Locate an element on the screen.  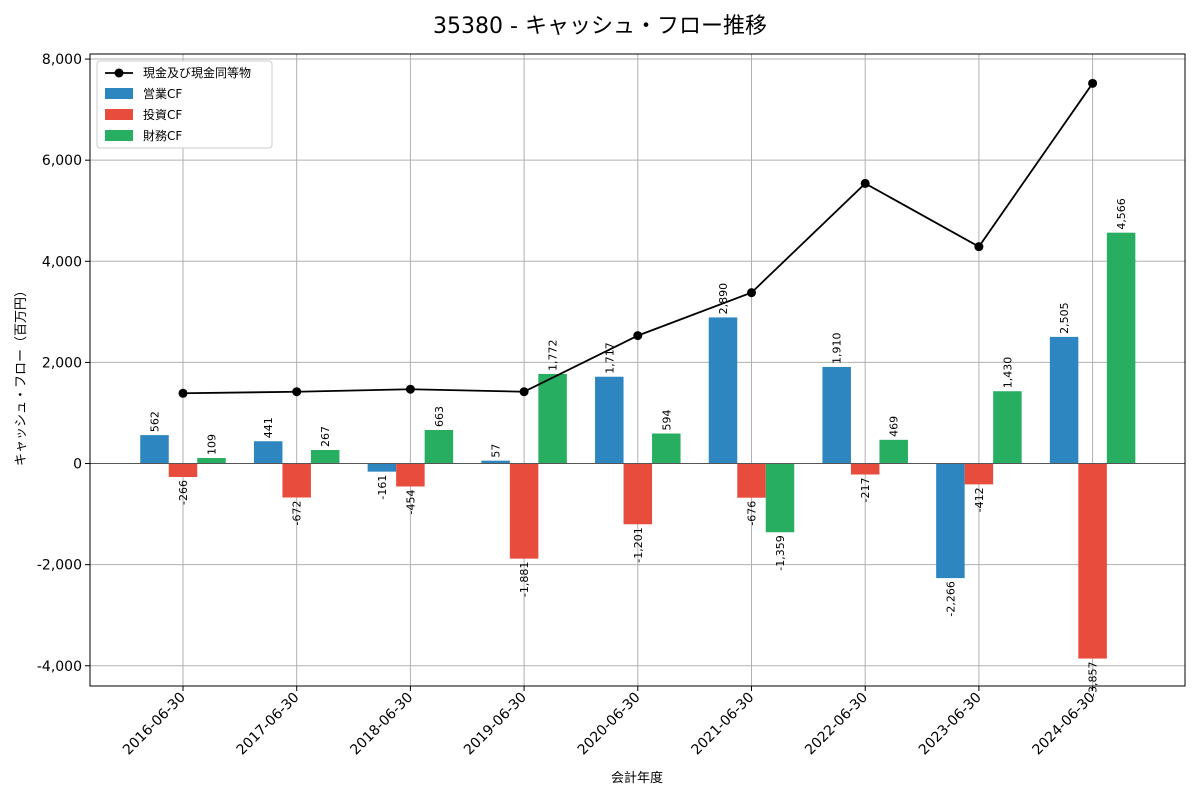
x-axis-label: 会計年度 is located at coordinates (637, 778).